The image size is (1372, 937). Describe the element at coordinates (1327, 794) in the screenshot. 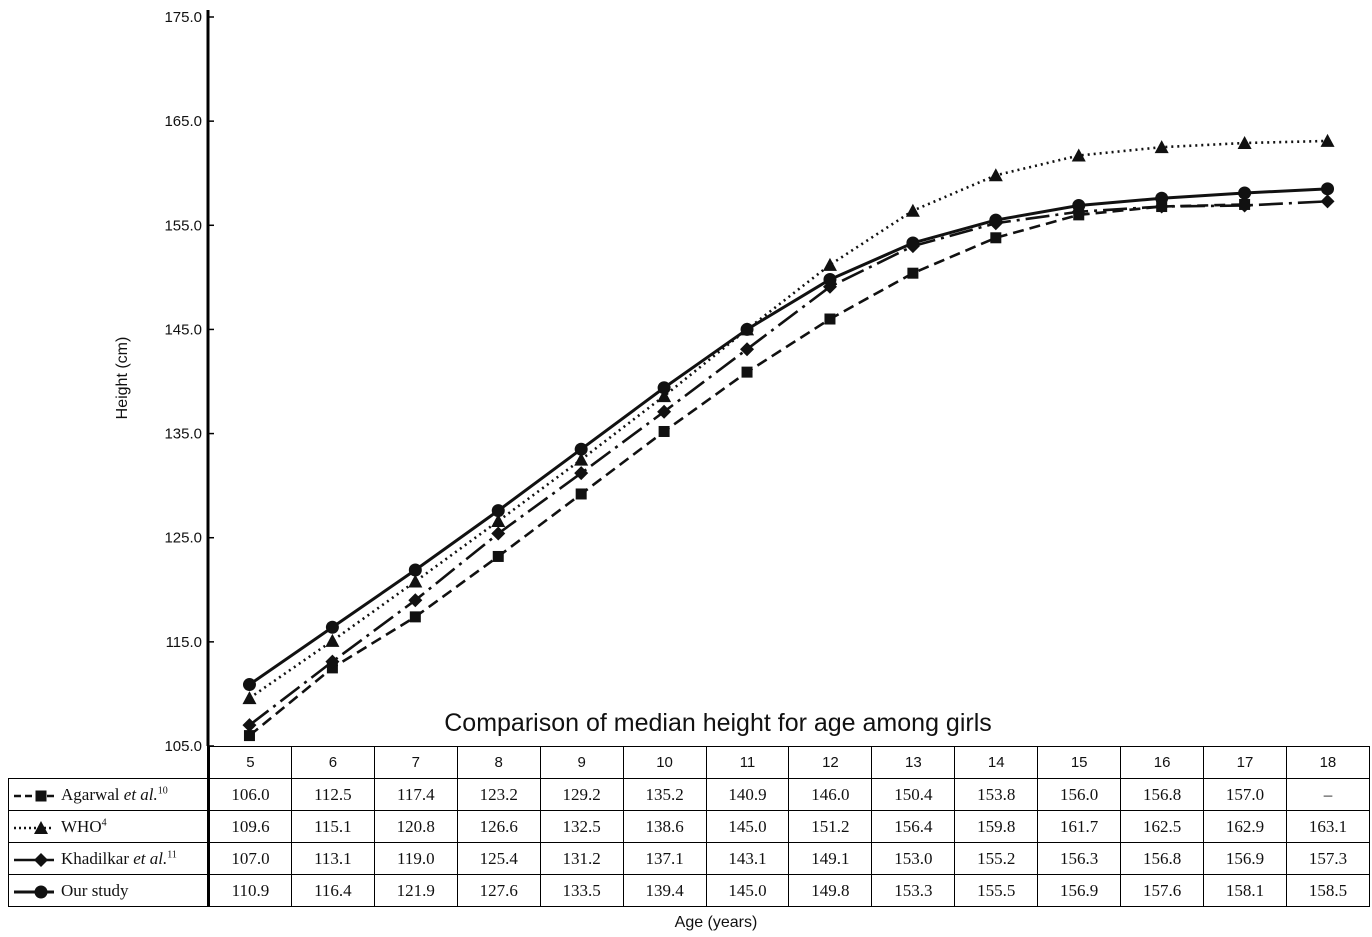

I see `table-cell: –` at that location.